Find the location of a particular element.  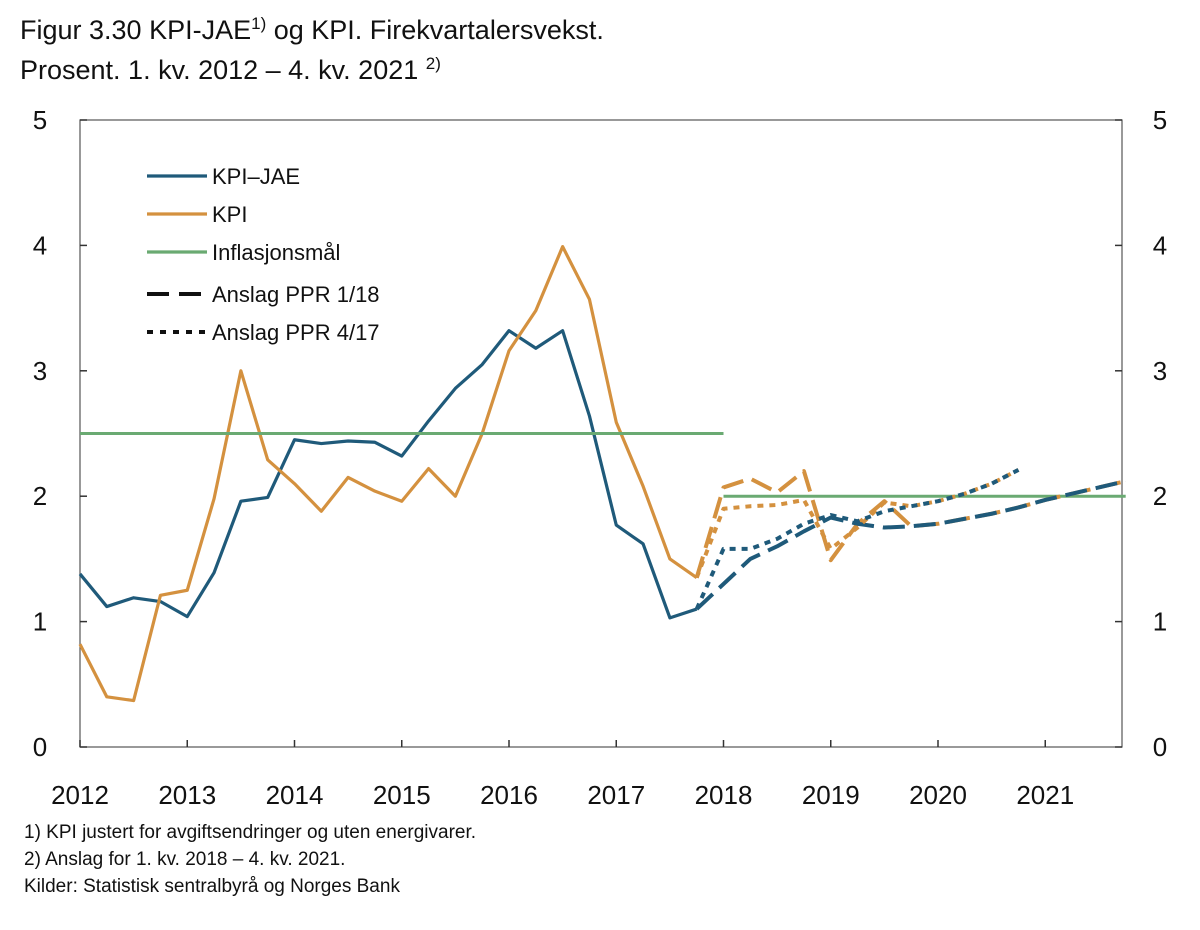

y-tick-label-left: 1 is located at coordinates (40, 622).